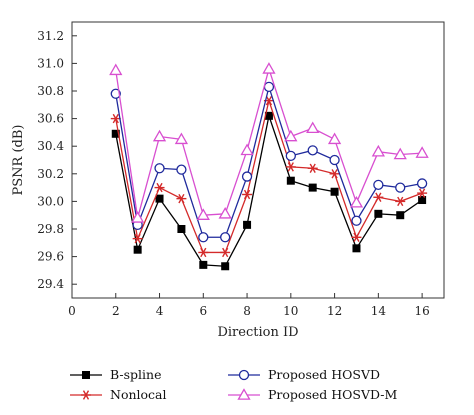 This screenshot has width=474, height=415. What do you see at coordinates (116, 311) in the screenshot?
I see `x-tick-label: 2` at bounding box center [116, 311].